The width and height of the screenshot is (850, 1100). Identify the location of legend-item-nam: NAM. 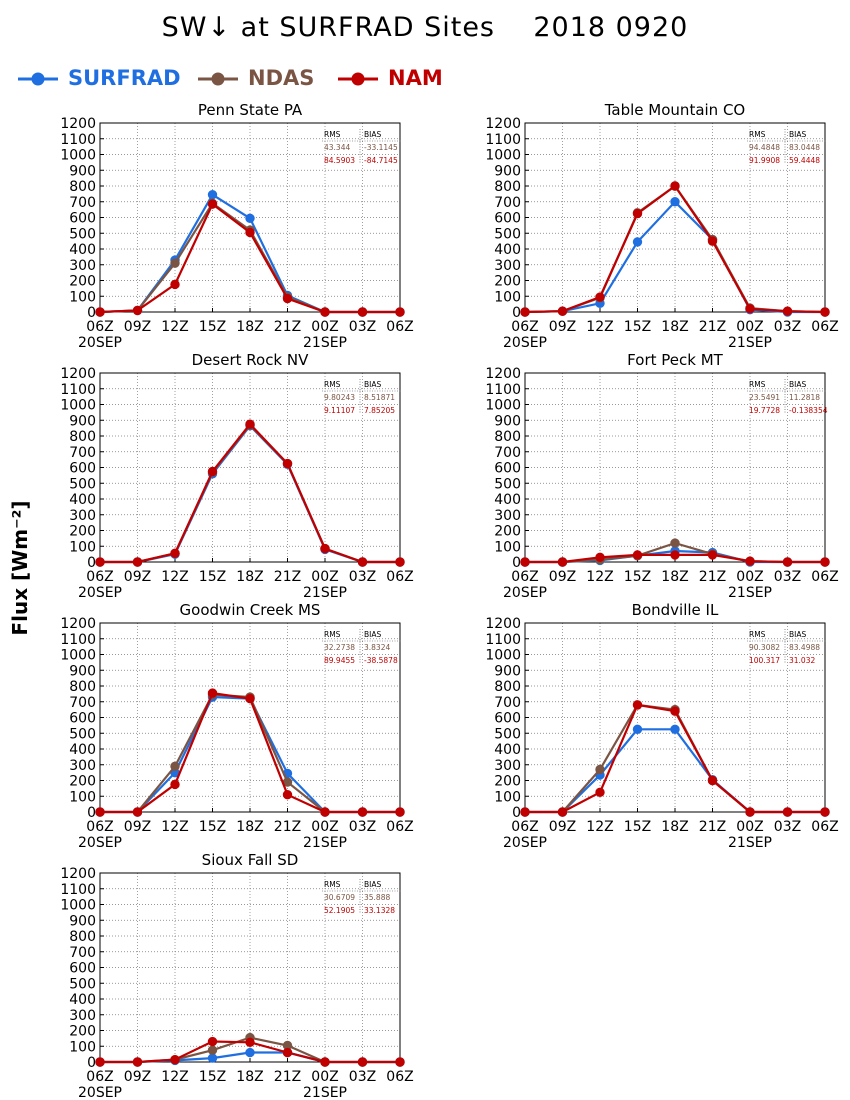
(389, 80).